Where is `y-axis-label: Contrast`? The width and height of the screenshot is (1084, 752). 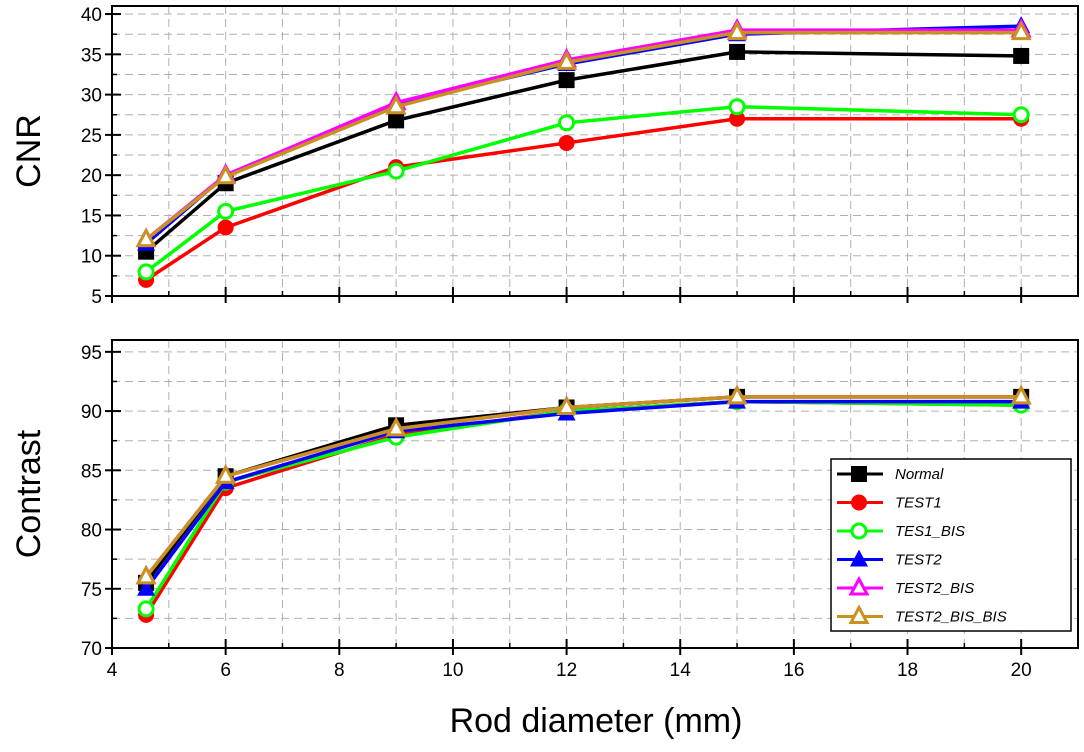 y-axis-label: Contrast is located at coordinates (29, 493).